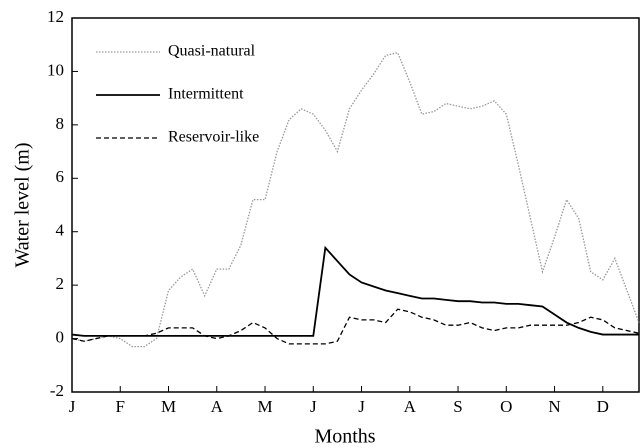  What do you see at coordinates (212, 51) in the screenshot?
I see `legend-label: Quasi-natural` at bounding box center [212, 51].